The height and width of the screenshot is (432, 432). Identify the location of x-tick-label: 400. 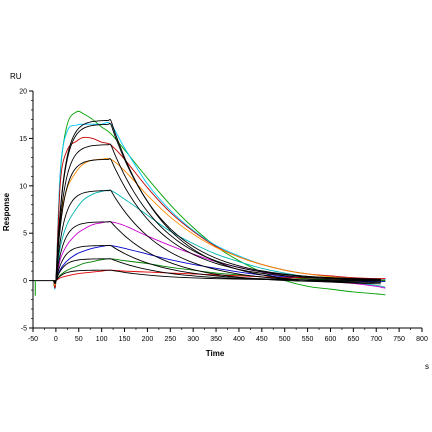
(239, 339).